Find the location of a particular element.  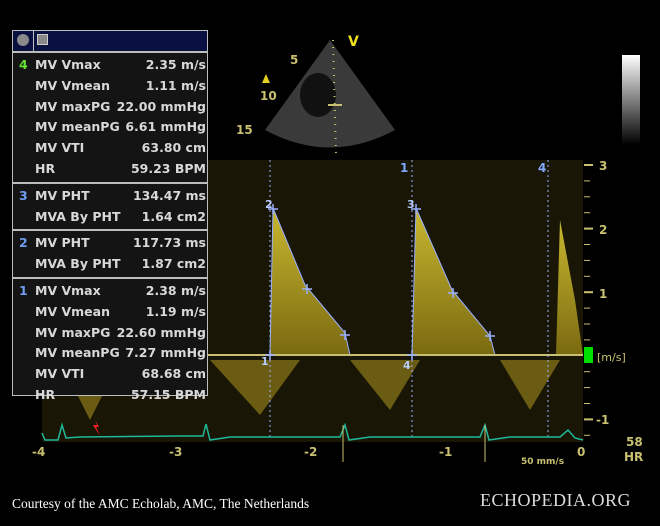

time-tick: -2 is located at coordinates (310, 452).